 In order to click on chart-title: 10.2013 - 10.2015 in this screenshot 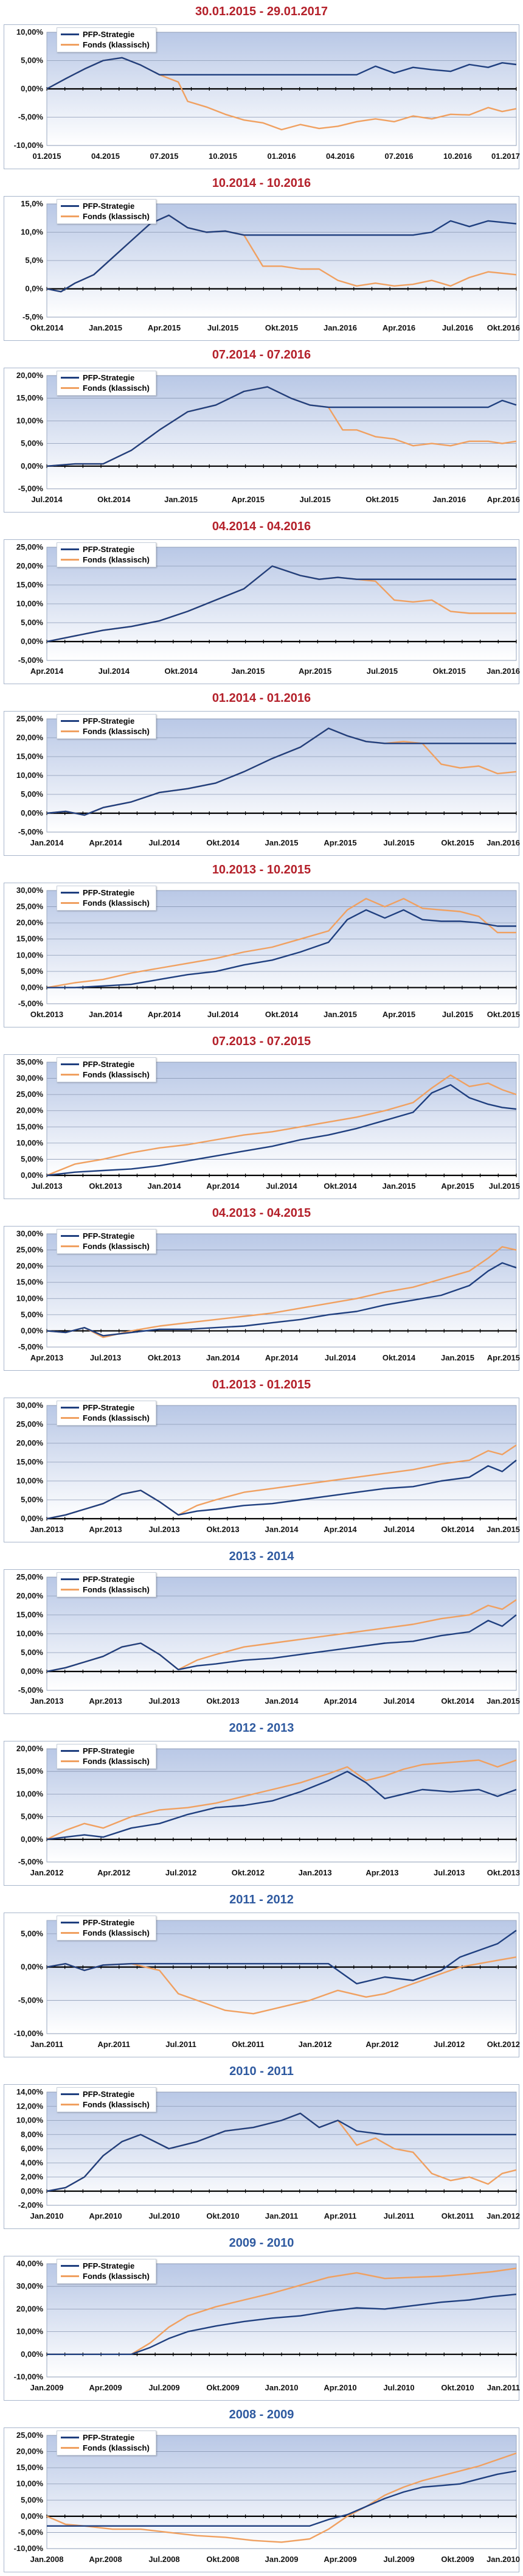, I will do `click(261, 870)`.